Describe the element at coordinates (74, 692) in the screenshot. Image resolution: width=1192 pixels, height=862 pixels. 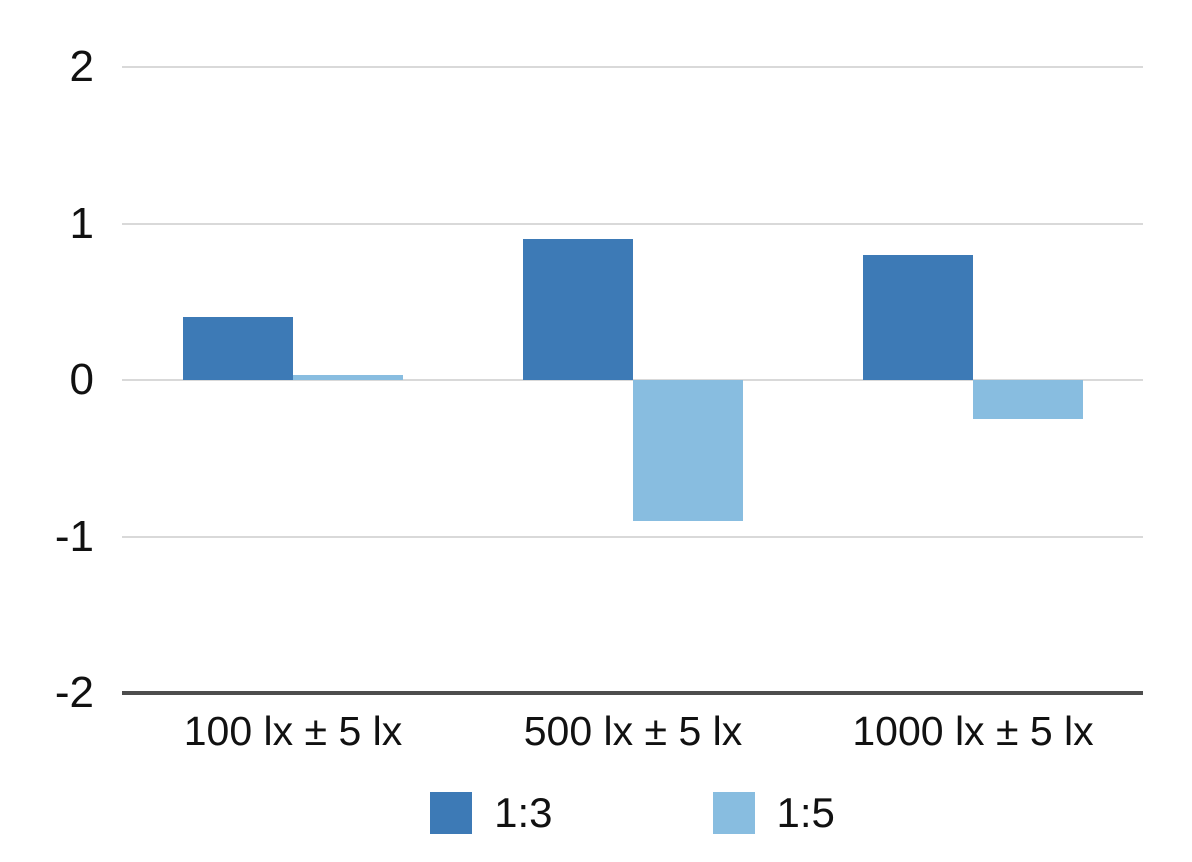
I see `y-tick-label: -2` at that location.